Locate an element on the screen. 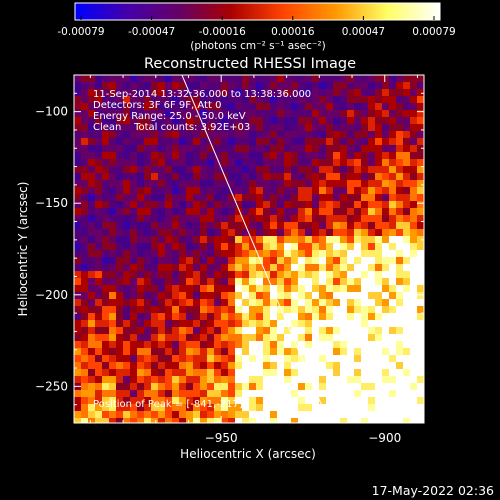 The height and width of the screenshot is (500, 500). colorbar-tick-label: 0.00016 is located at coordinates (293, 32).